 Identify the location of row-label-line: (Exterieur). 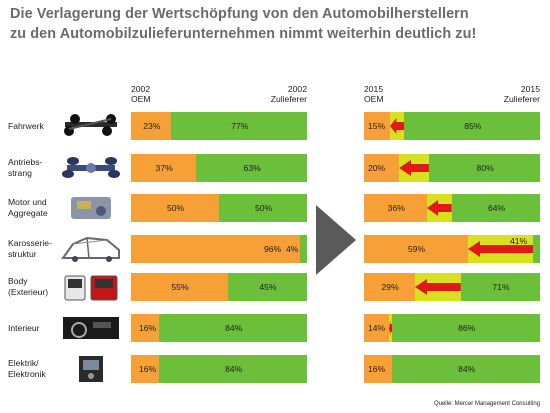
(28, 292).